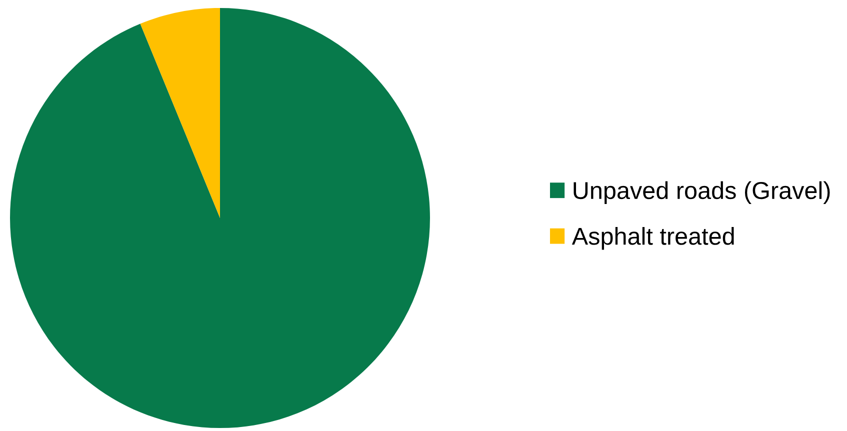 Image resolution: width=847 pixels, height=431 pixels. What do you see at coordinates (653, 238) in the screenshot?
I see `legend-label: Asphalt treated` at bounding box center [653, 238].